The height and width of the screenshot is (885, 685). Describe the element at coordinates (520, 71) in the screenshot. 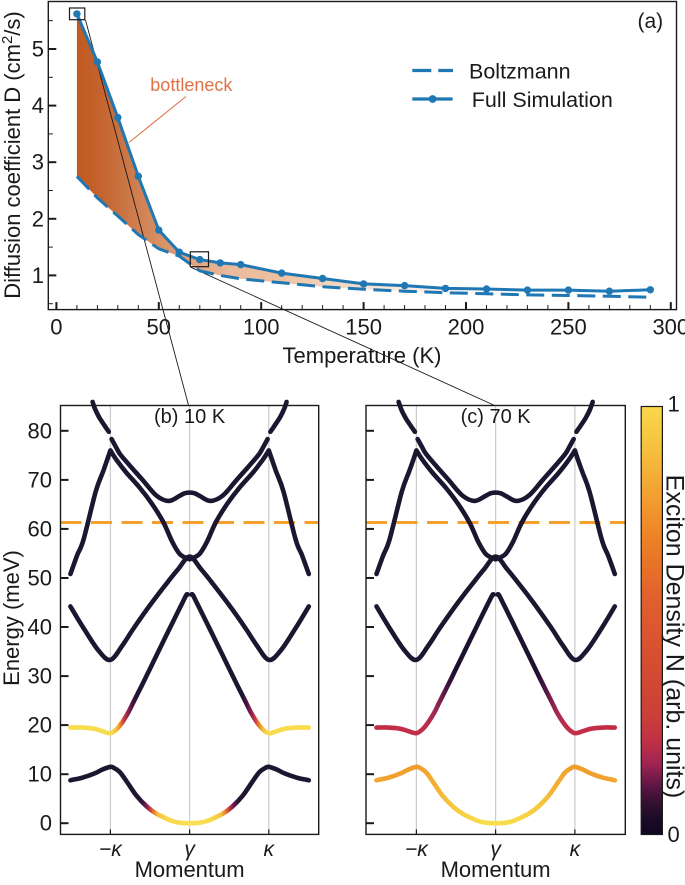

I see `svg-text: Boltzmann` at that location.